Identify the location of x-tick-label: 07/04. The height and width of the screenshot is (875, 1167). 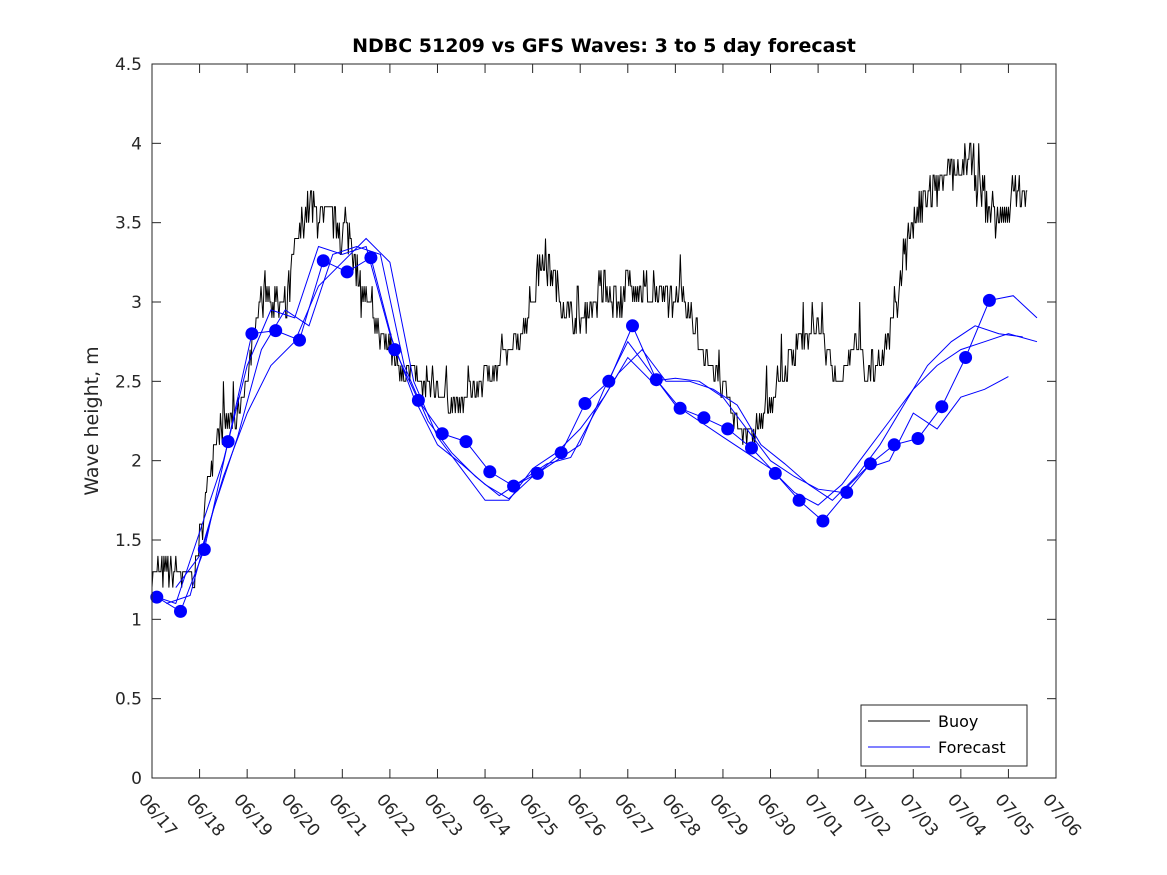
(966, 815).